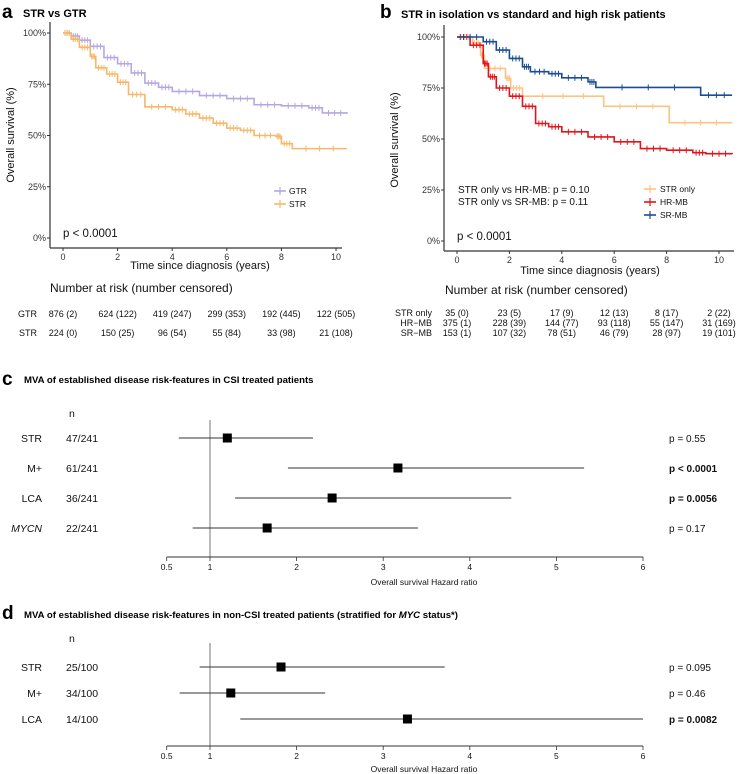 The height and width of the screenshot is (774, 738). I want to click on risk-row-label: STR only, so click(414, 313).